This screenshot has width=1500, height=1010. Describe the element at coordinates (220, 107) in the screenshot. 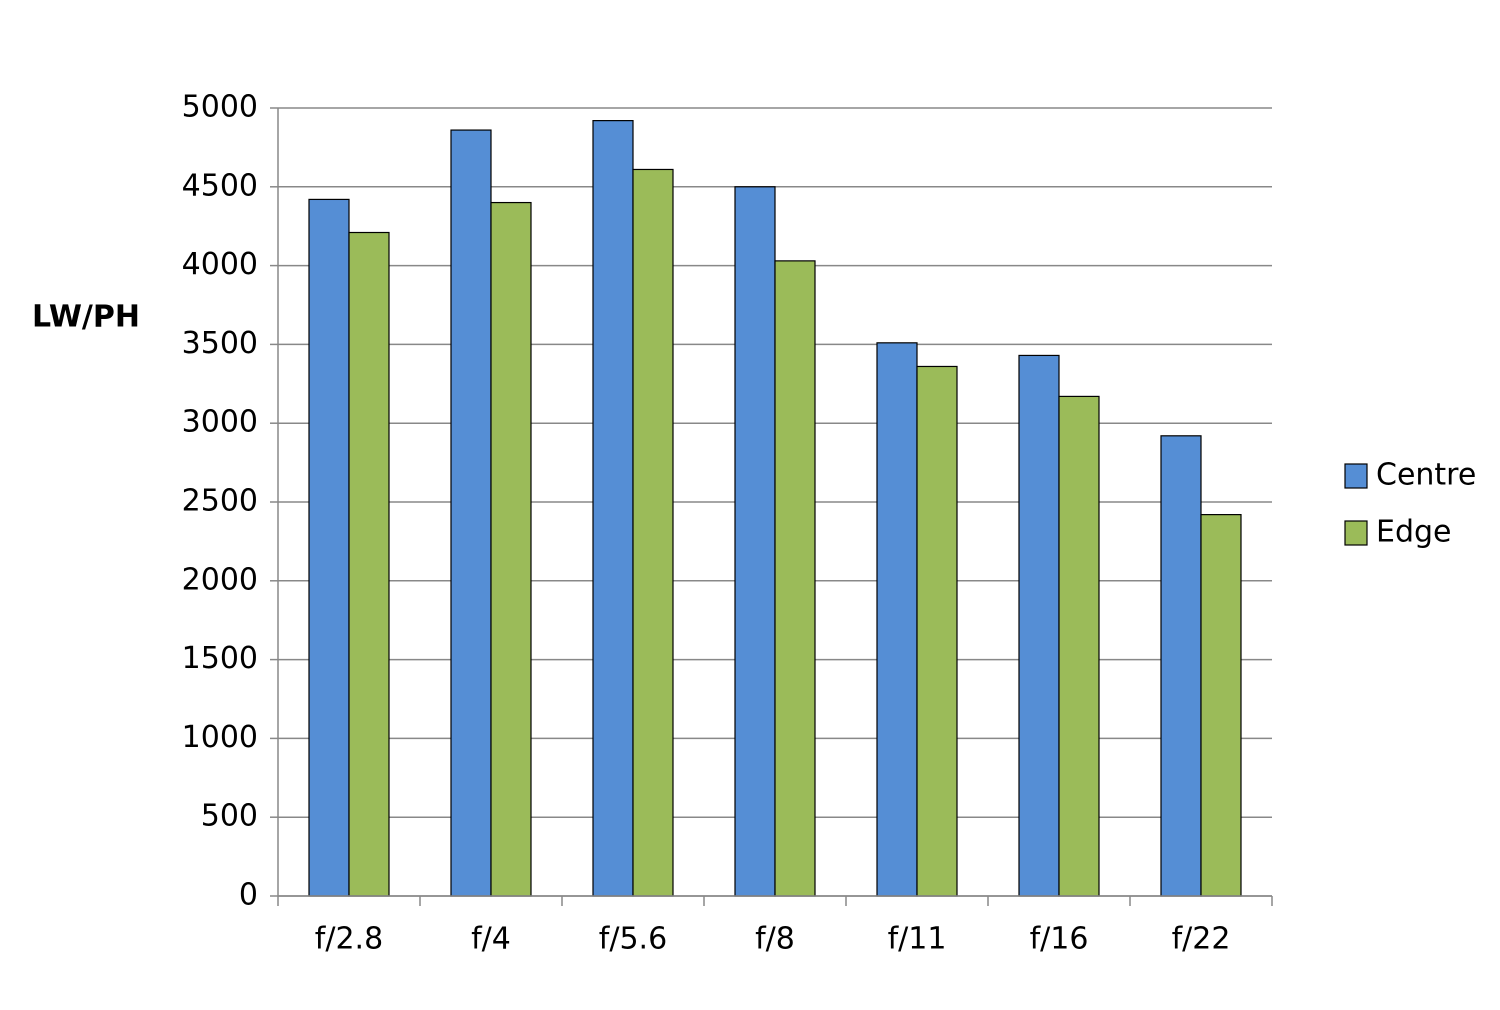

I see `y-tick-label: 5000` at that location.